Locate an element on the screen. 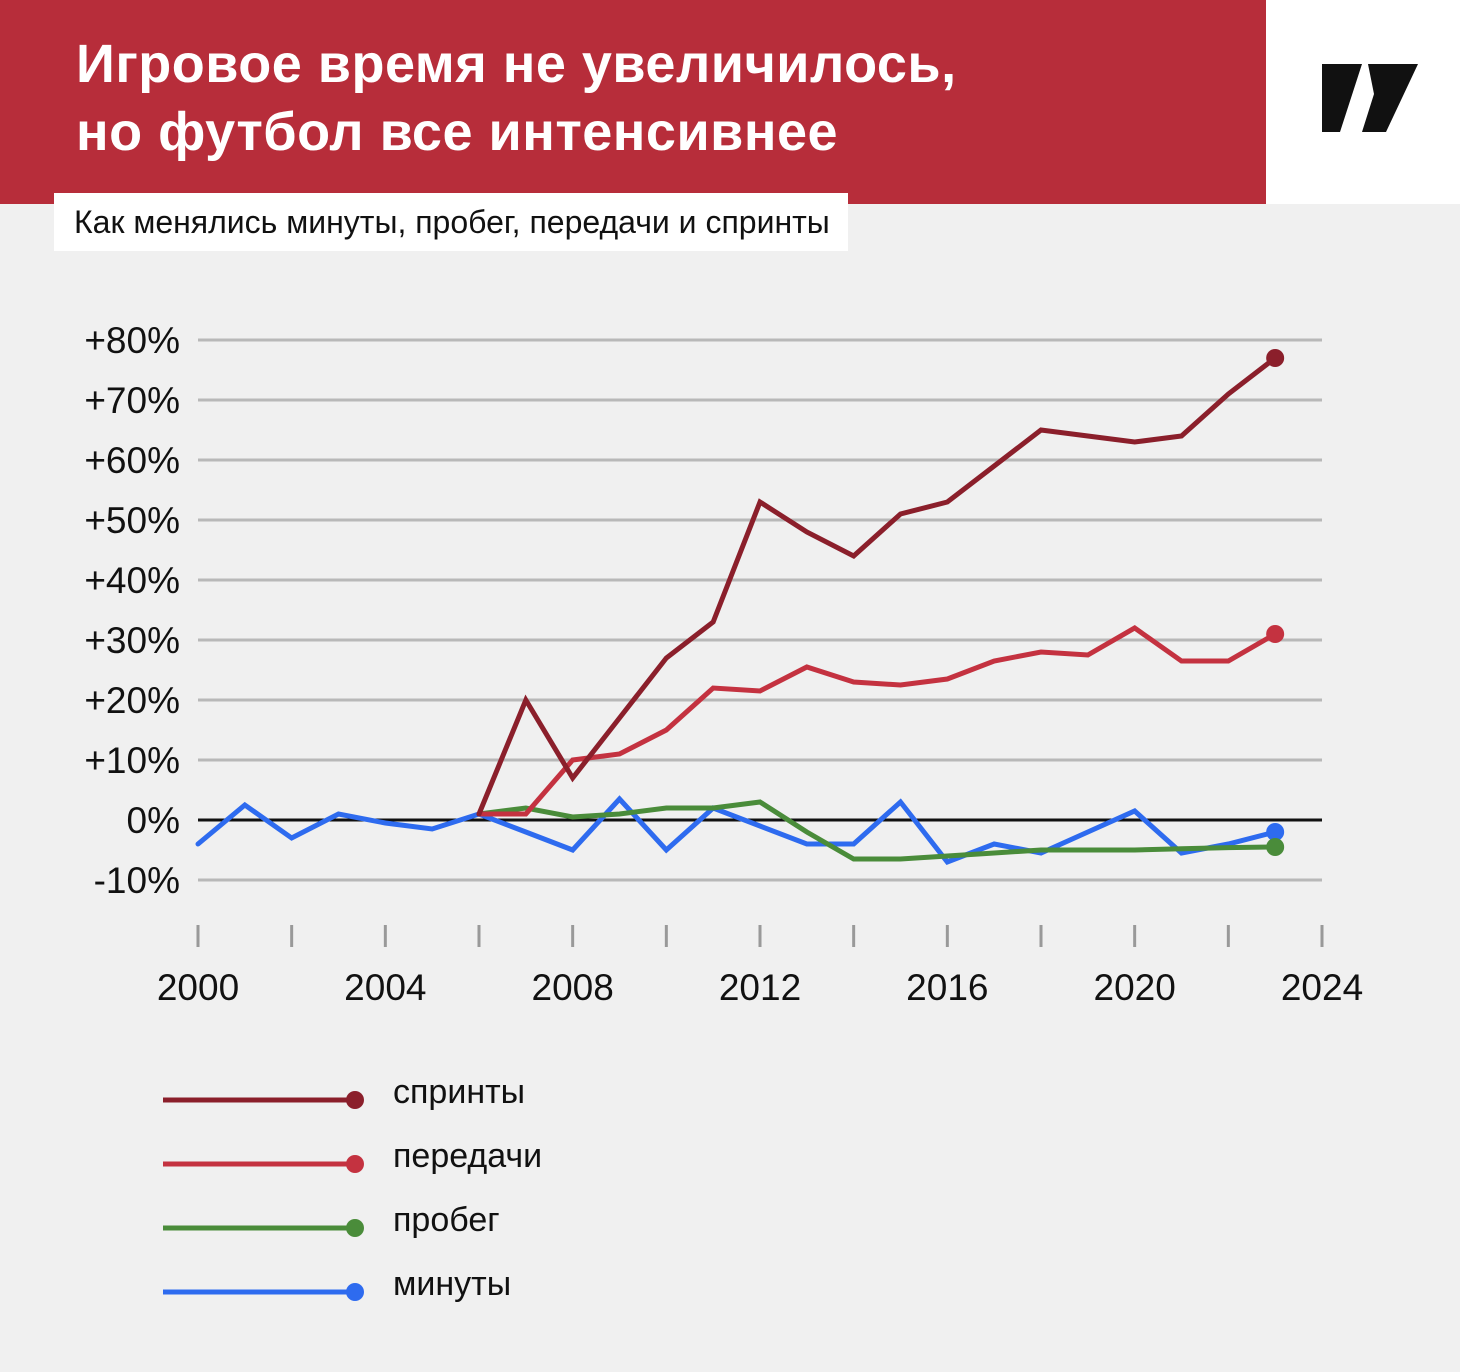 The height and width of the screenshot is (1372, 1460). y-tick-label: +20% is located at coordinates (132, 700).